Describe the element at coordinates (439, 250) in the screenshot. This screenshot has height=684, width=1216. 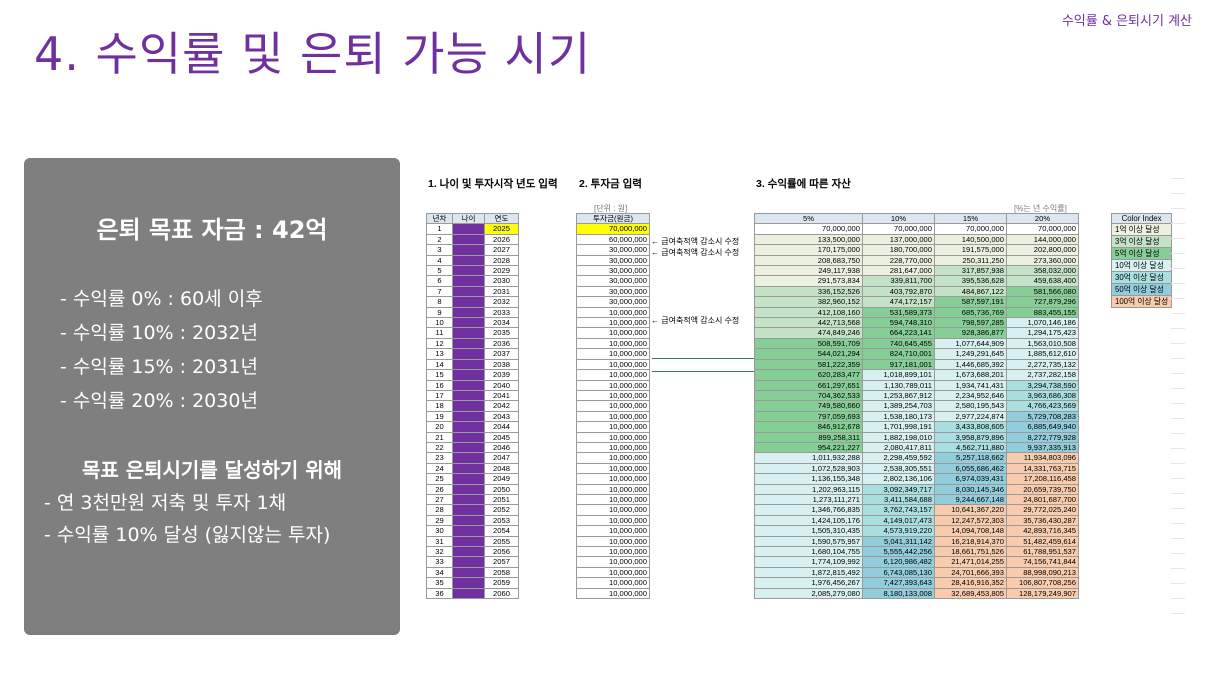
I see `year-index-cell: 3` at that location.